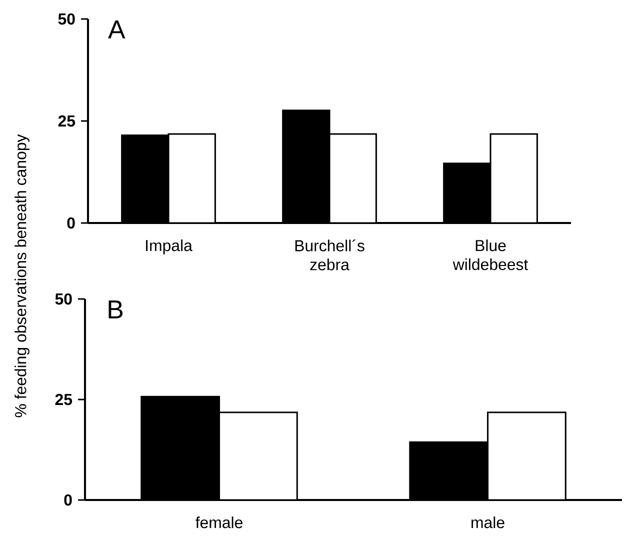 The height and width of the screenshot is (538, 636). What do you see at coordinates (490, 255) in the screenshot?
I see `x-tick-label: Blue wildebeest` at bounding box center [490, 255].